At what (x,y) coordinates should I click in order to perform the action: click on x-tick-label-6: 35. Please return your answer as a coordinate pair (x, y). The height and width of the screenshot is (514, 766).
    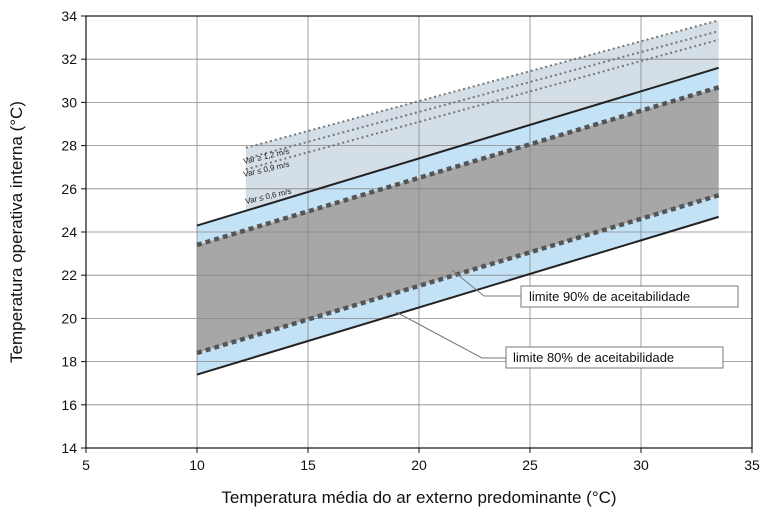
    Looking at the image, I should click on (752, 465).